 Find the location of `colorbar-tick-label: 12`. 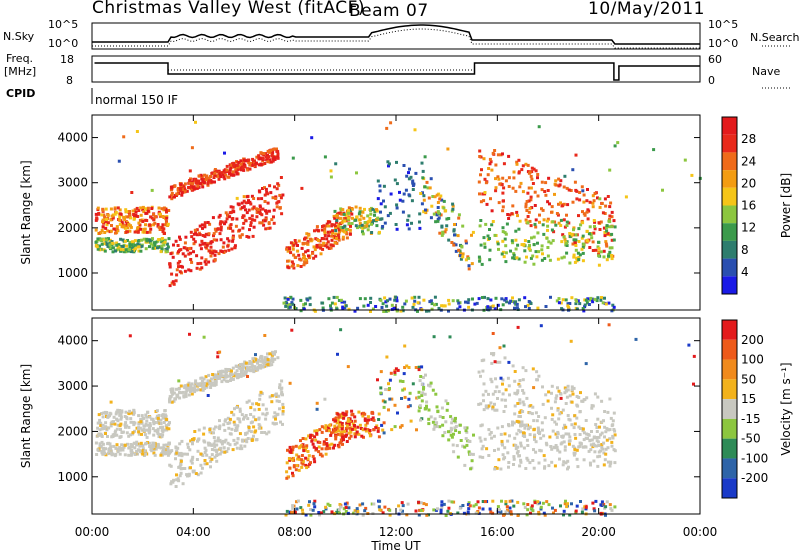

colorbar-tick-label: 12 is located at coordinates (748, 228).